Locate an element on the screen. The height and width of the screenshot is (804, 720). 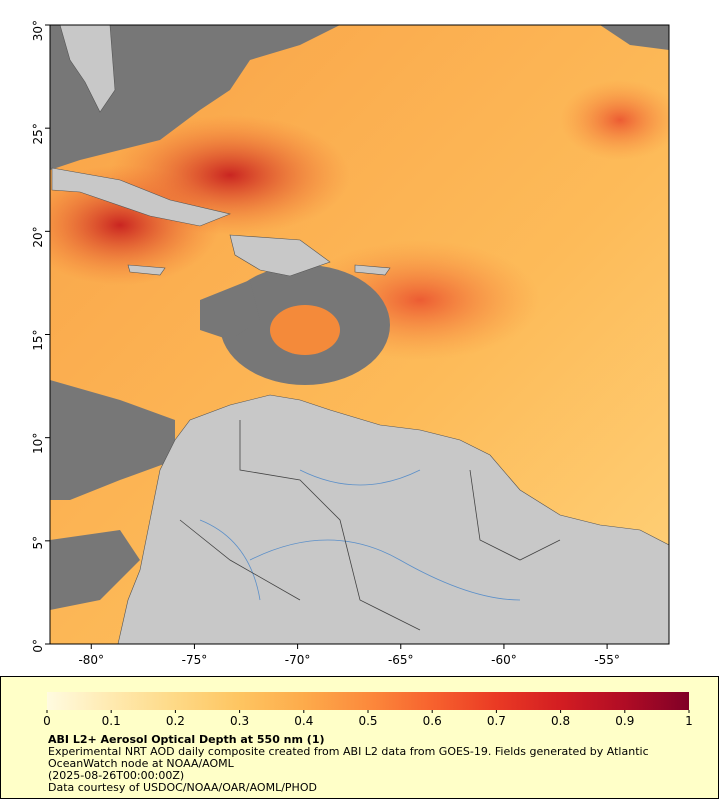
colorbar-tick-label: 0.7 is located at coordinates (496, 721).